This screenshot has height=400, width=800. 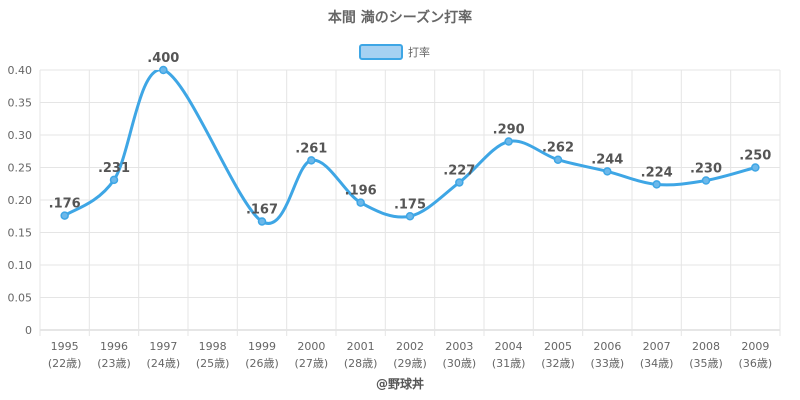 What do you see at coordinates (20, 103) in the screenshot?
I see `y-tick-label: 0.35` at bounding box center [20, 103].